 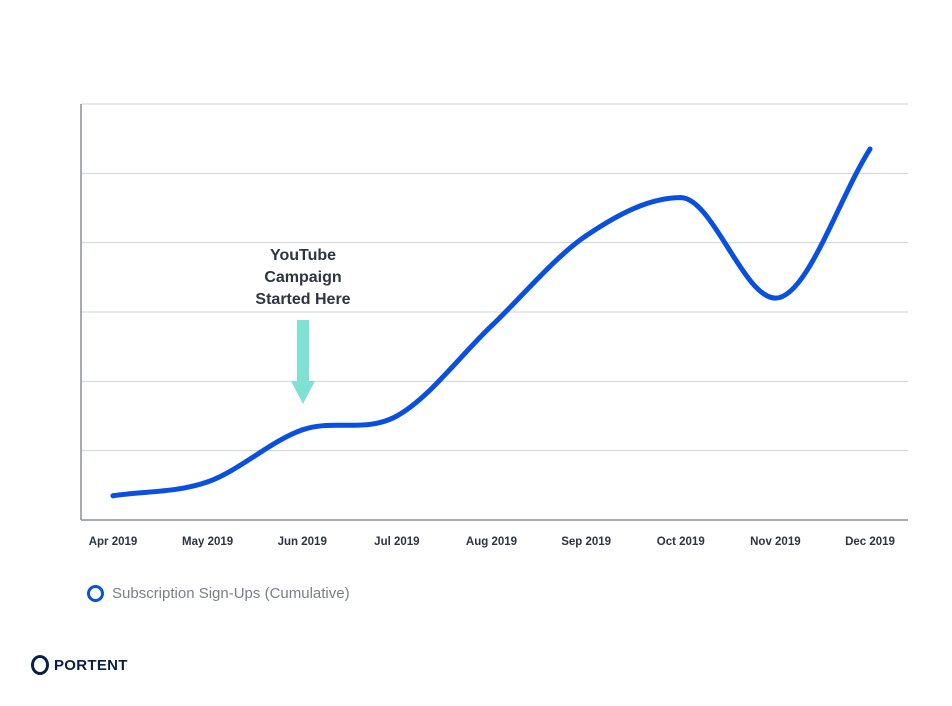 I want to click on legend: Subscription Sign-Ups (Cumulative), so click(x=218, y=593).